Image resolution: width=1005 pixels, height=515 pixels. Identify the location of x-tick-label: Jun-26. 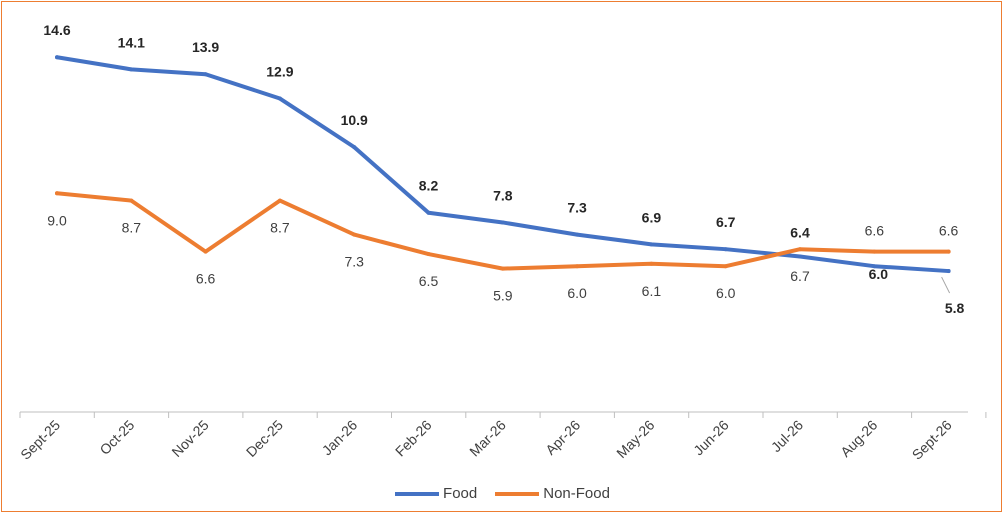
(711, 438).